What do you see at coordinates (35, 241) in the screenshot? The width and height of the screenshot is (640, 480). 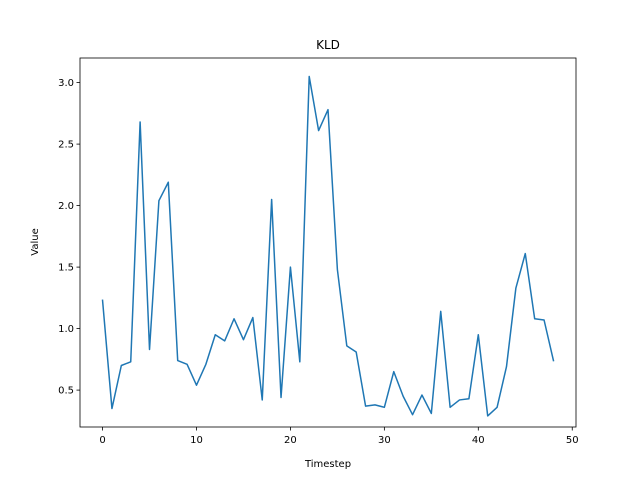 I see `y-axis-label: Value` at bounding box center [35, 241].